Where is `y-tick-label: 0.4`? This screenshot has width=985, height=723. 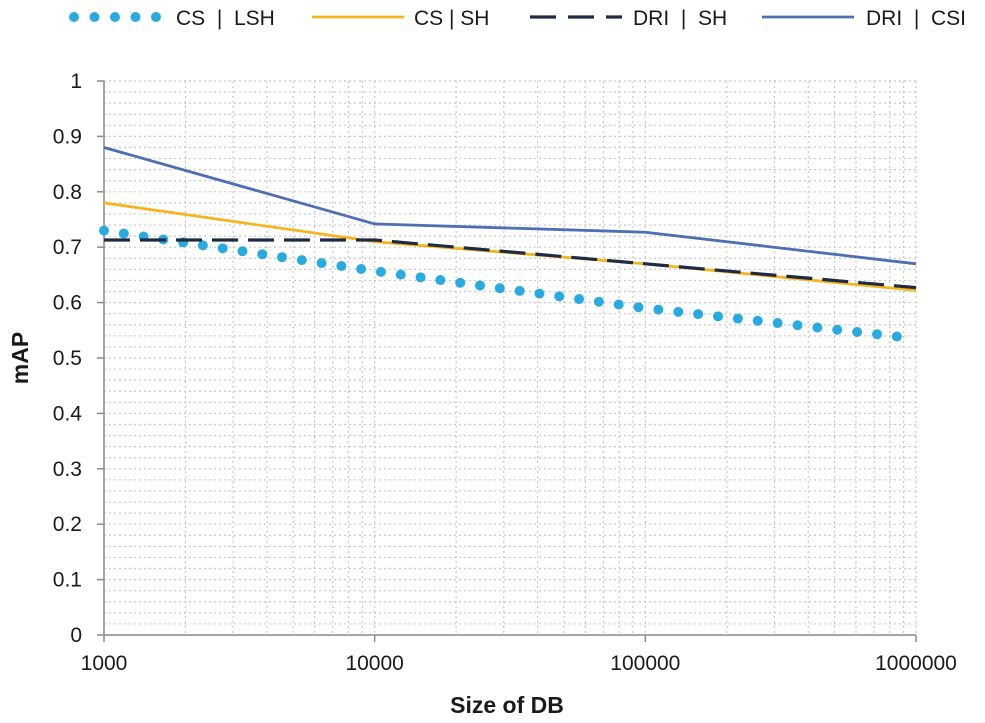 y-tick-label: 0.4 is located at coordinates (68, 413).